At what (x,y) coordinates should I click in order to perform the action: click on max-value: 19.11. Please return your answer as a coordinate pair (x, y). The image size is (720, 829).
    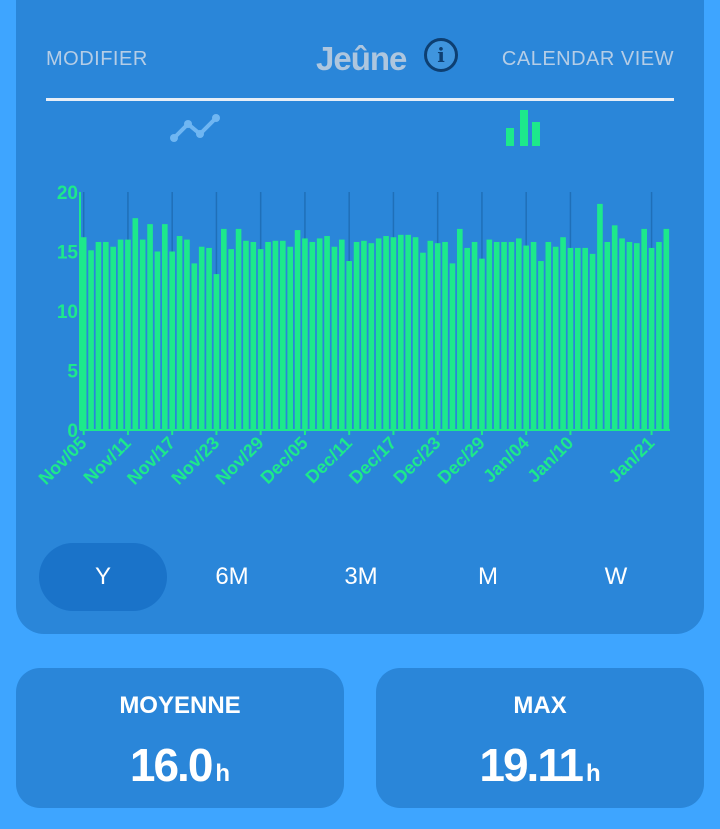
    Looking at the image, I should click on (531, 765).